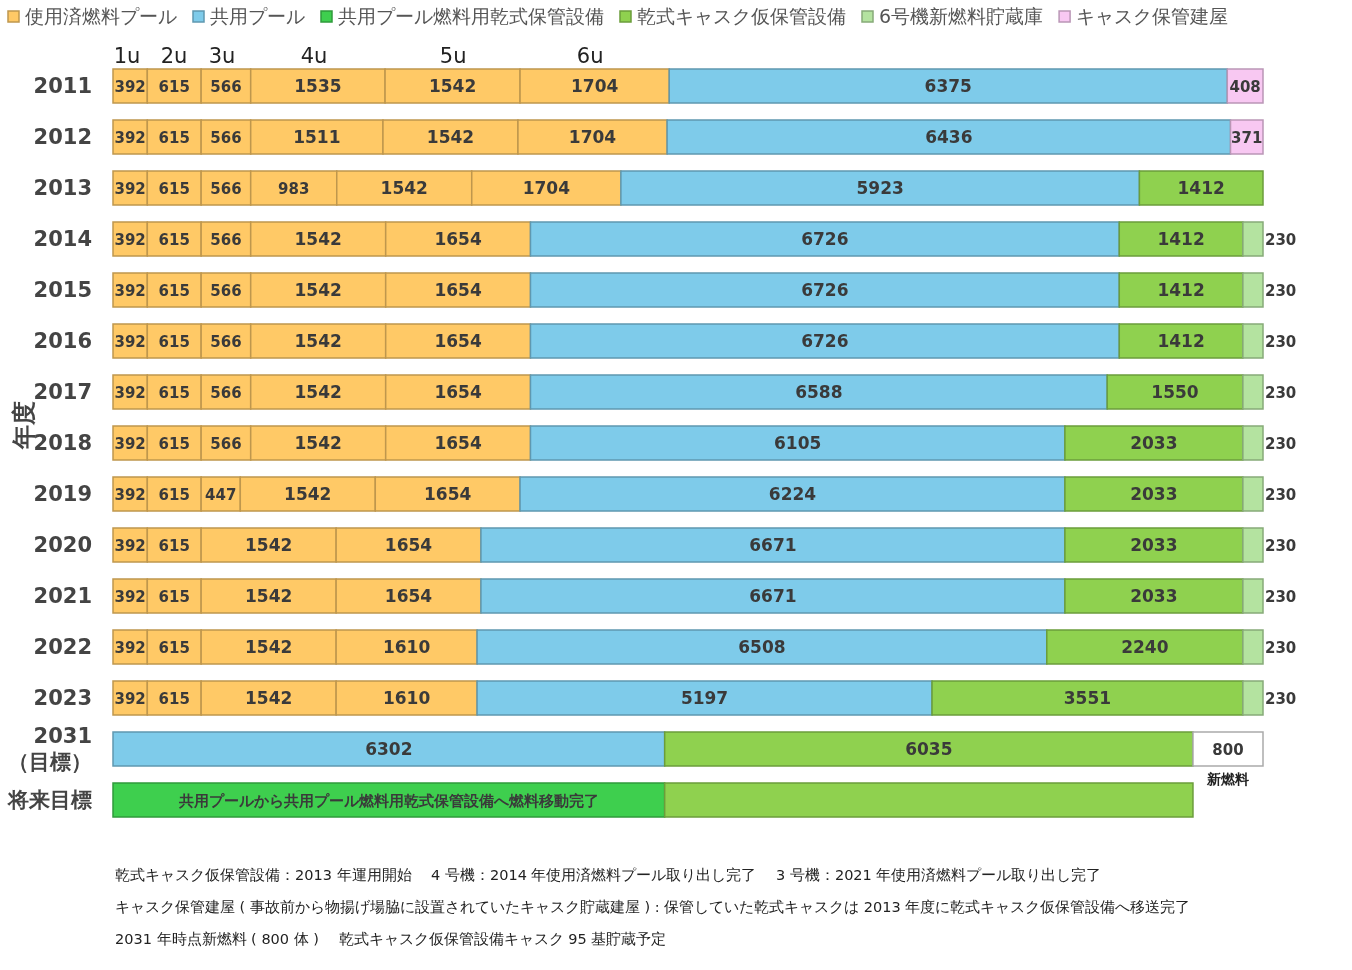  Describe the element at coordinates (880, 188) in the screenshot. I see `data-label: 5923` at that location.